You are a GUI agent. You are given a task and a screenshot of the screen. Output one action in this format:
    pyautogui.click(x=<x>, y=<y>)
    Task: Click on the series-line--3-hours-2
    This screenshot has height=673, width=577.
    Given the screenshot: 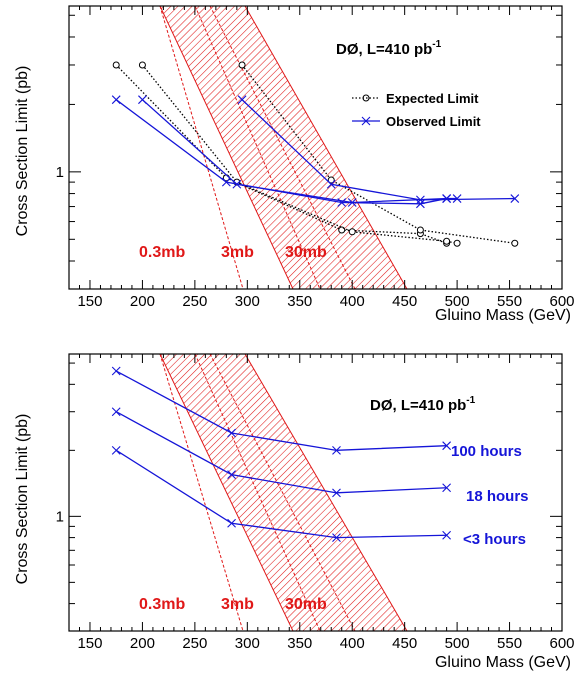 What is the action you would take?
    pyautogui.click(x=281, y=494)
    